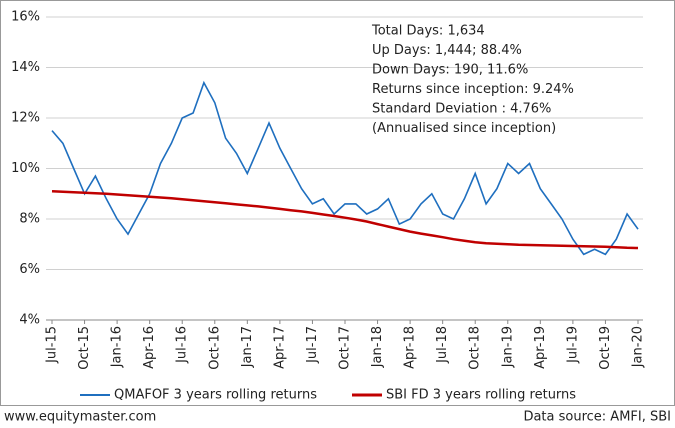 The image size is (675, 428). Describe the element at coordinates (182, 345) in the screenshot. I see `x-tick-label: Jul-16` at that location.